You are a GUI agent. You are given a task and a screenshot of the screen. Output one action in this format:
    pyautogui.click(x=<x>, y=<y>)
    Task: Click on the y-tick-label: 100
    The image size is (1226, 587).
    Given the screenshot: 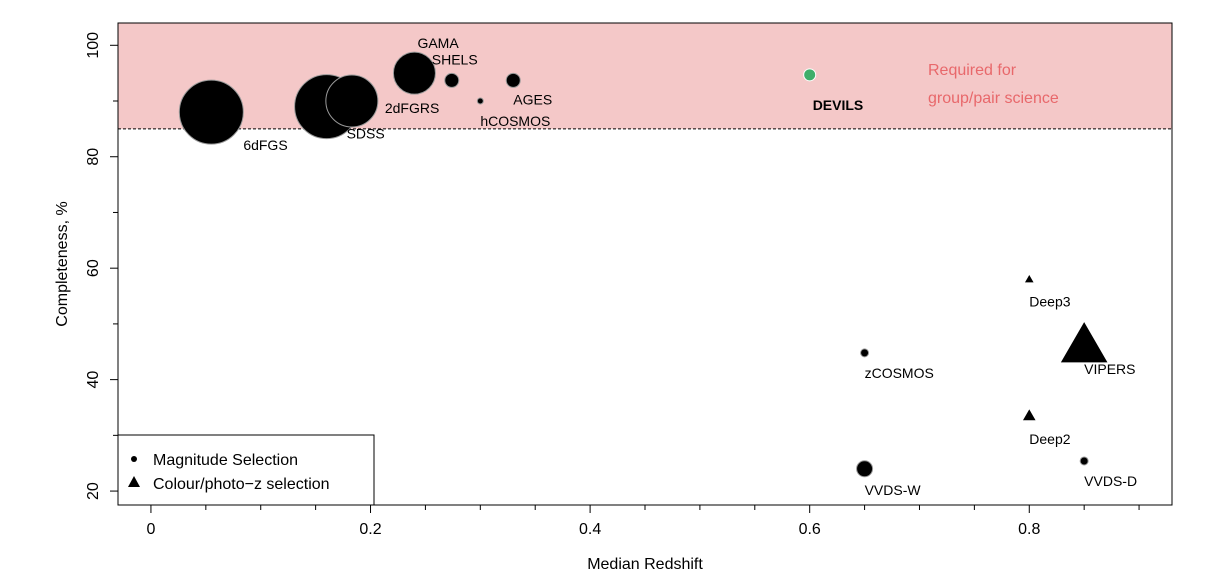 What is the action you would take?
    pyautogui.click(x=93, y=45)
    